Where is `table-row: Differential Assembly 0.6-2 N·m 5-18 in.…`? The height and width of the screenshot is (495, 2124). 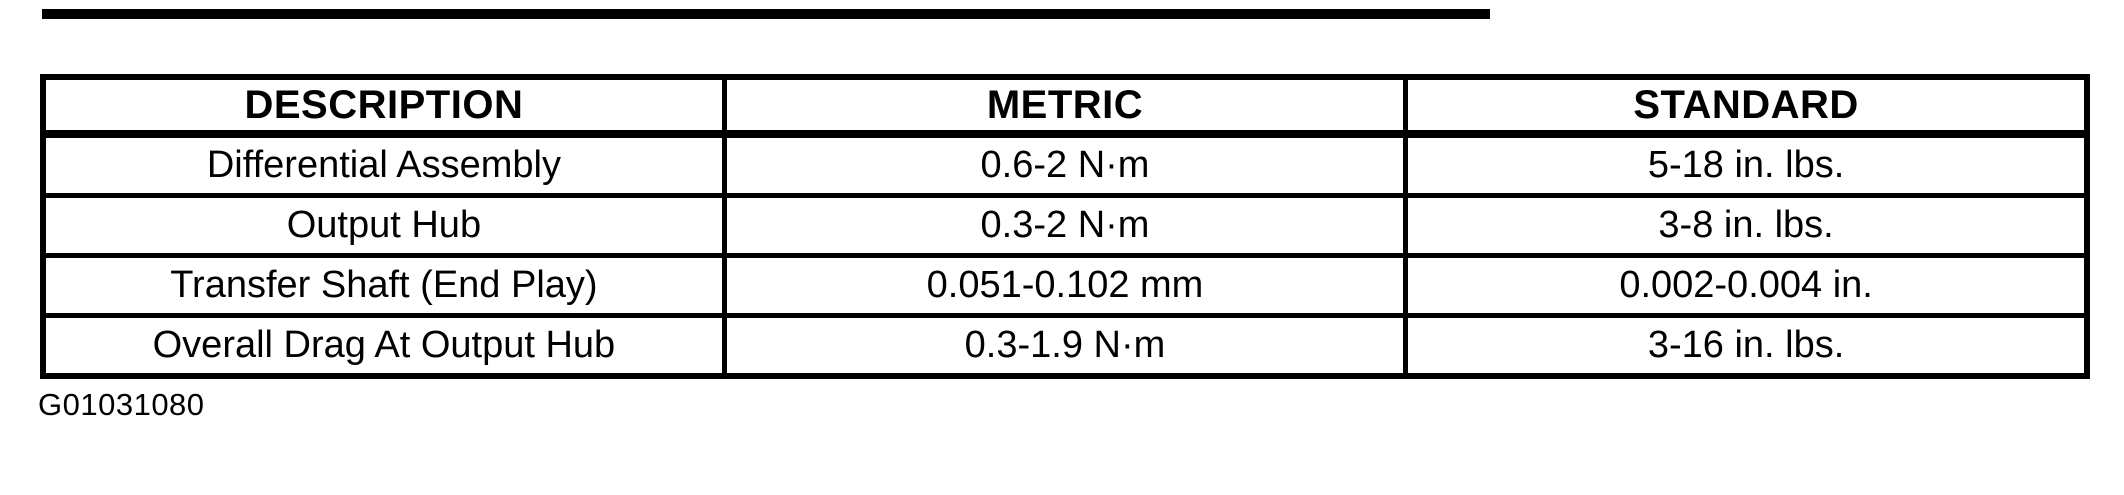 table-row: Differential Assembly 0.6-2 N·m 5-18 in.… is located at coordinates (1065, 164).